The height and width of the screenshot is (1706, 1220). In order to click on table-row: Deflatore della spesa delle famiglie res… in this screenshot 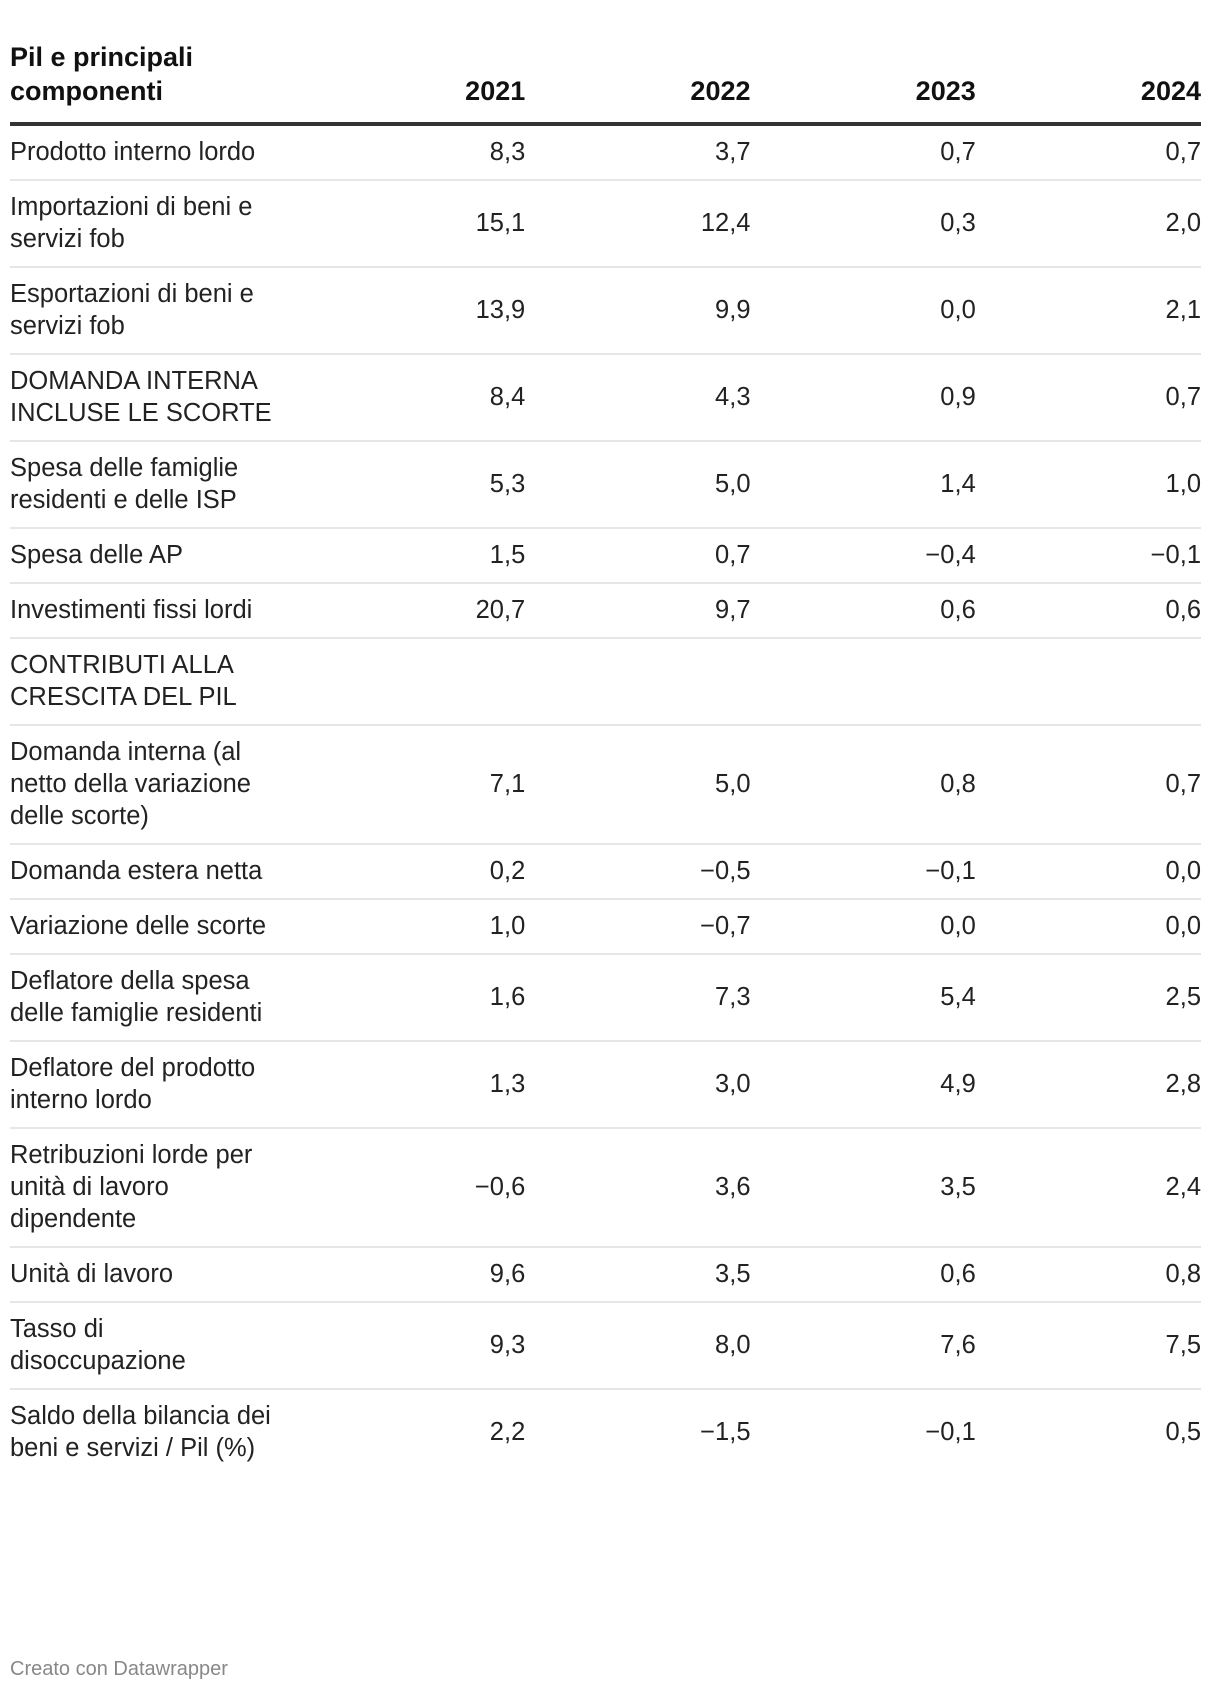, I will do `click(605, 998)`.